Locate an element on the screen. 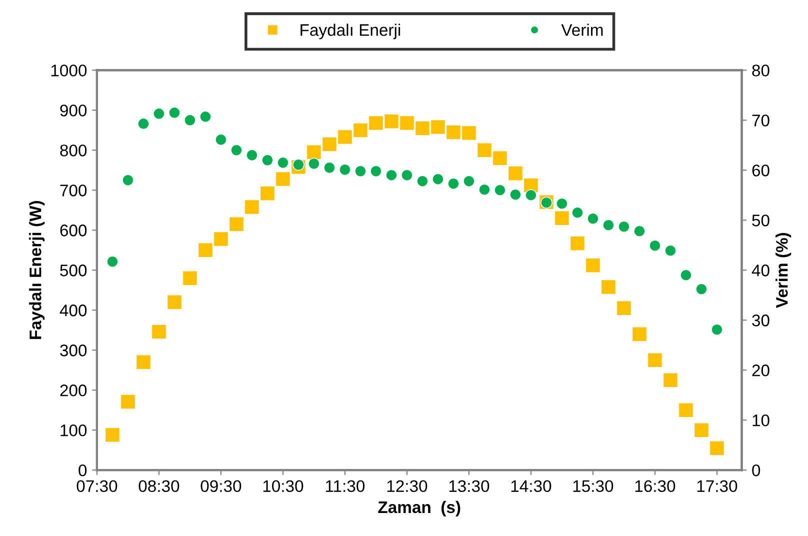 The image size is (808, 536). y2-axis-title: Verim (%) is located at coordinates (784, 270).